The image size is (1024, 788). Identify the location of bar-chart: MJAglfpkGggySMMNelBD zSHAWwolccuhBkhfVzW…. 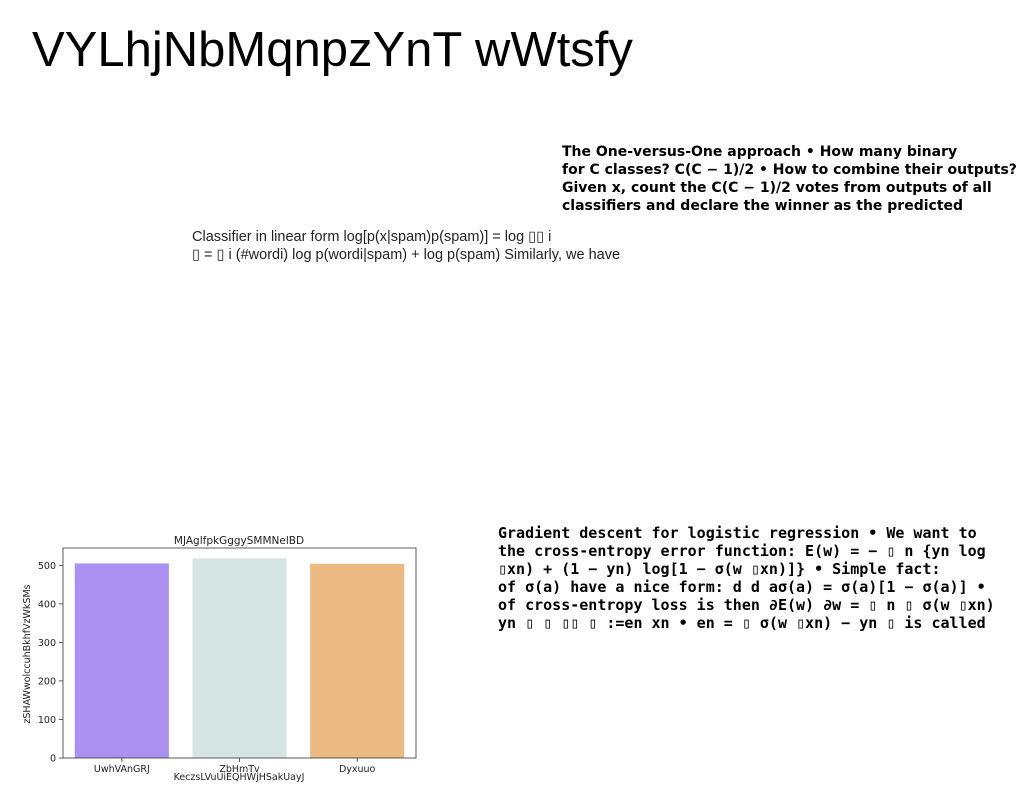
(223, 659).